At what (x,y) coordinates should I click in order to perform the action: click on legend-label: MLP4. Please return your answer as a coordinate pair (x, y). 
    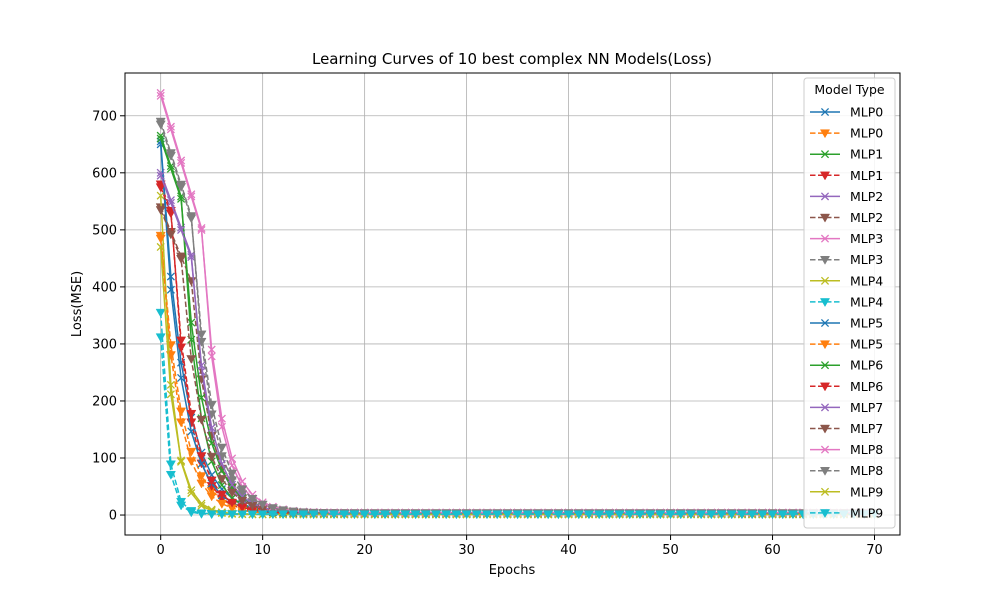
    Looking at the image, I should click on (866, 280).